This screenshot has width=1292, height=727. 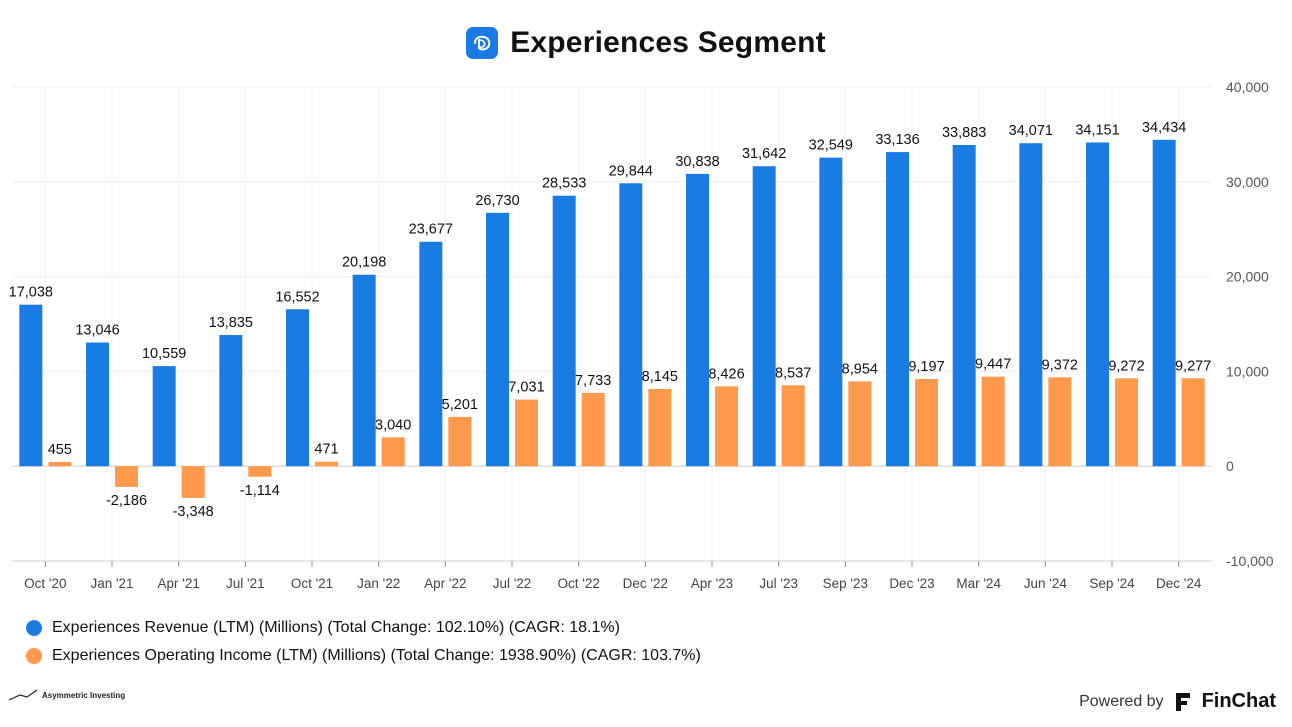 What do you see at coordinates (1097, 130) in the screenshot?
I see `revenue-data-label: 34,151` at bounding box center [1097, 130].